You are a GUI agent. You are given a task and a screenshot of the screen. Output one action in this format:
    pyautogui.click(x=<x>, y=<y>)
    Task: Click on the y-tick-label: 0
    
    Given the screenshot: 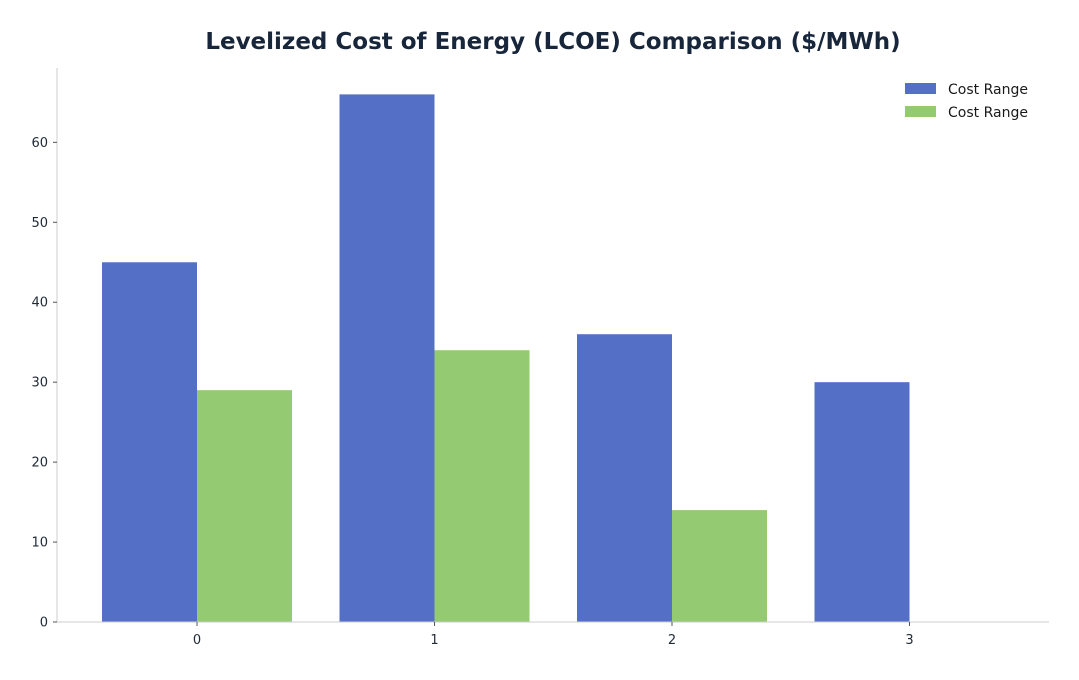 What is the action you would take?
    pyautogui.click(x=44, y=623)
    